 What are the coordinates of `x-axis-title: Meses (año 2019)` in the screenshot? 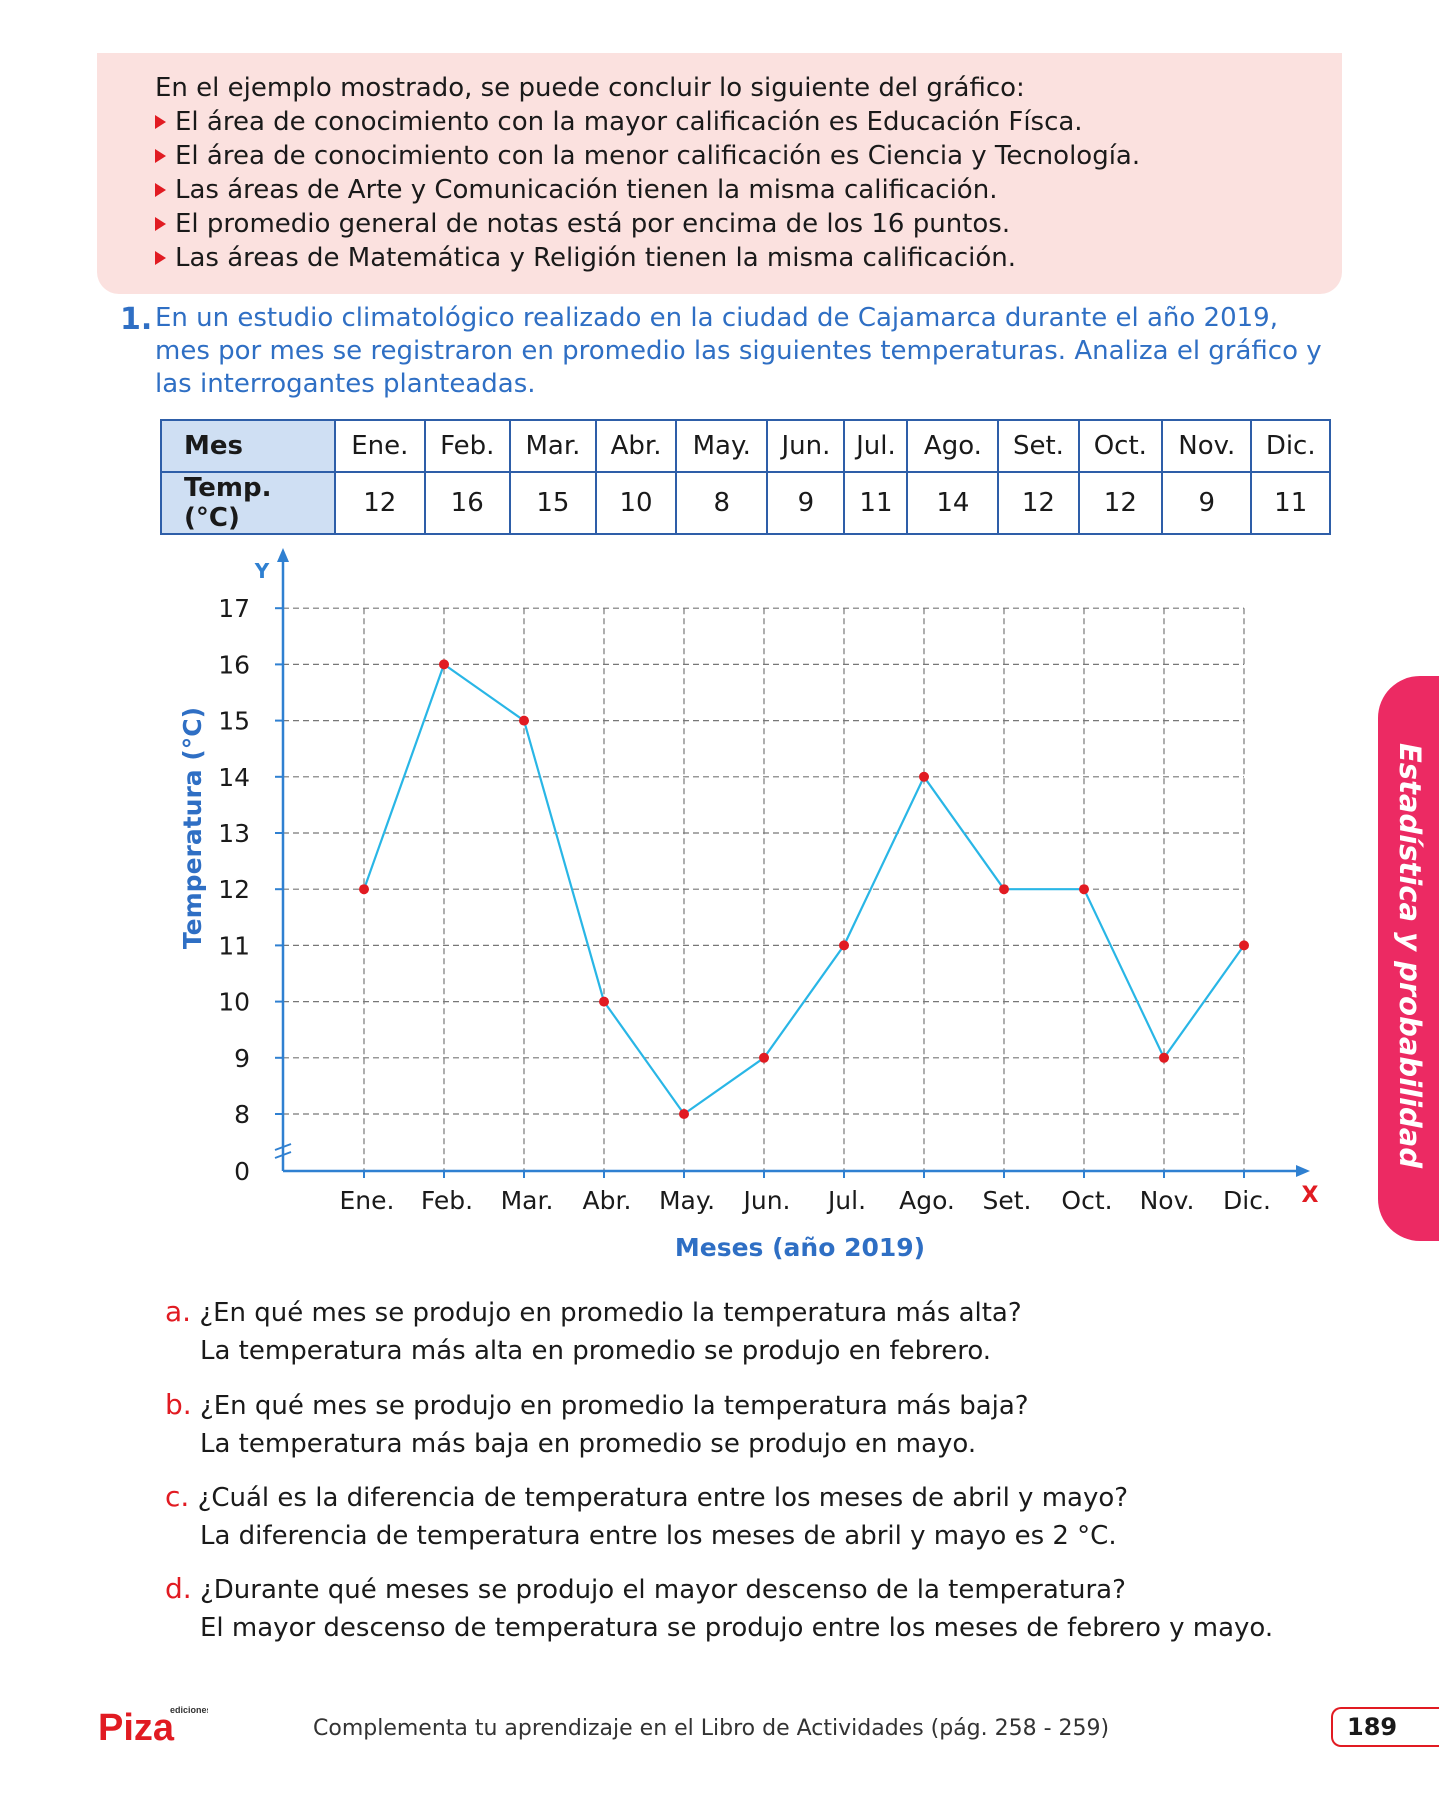 It's located at (800, 1247).